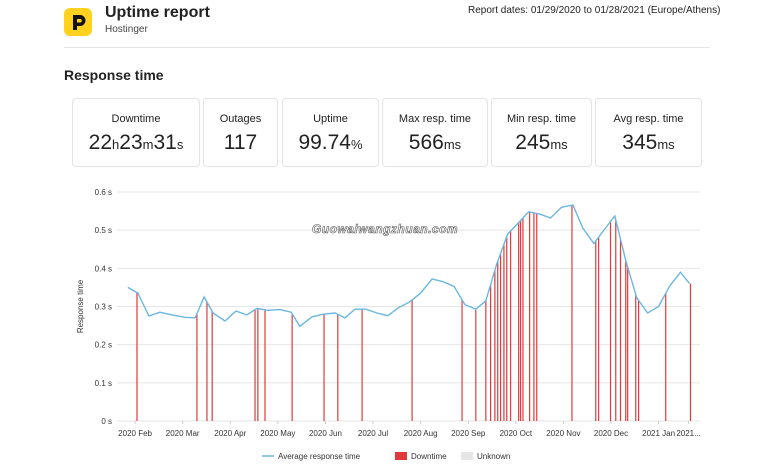 Image resolution: width=768 pixels, height=472 pixels. Describe the element at coordinates (319, 456) in the screenshot. I see `legend-label: Average response time` at that location.